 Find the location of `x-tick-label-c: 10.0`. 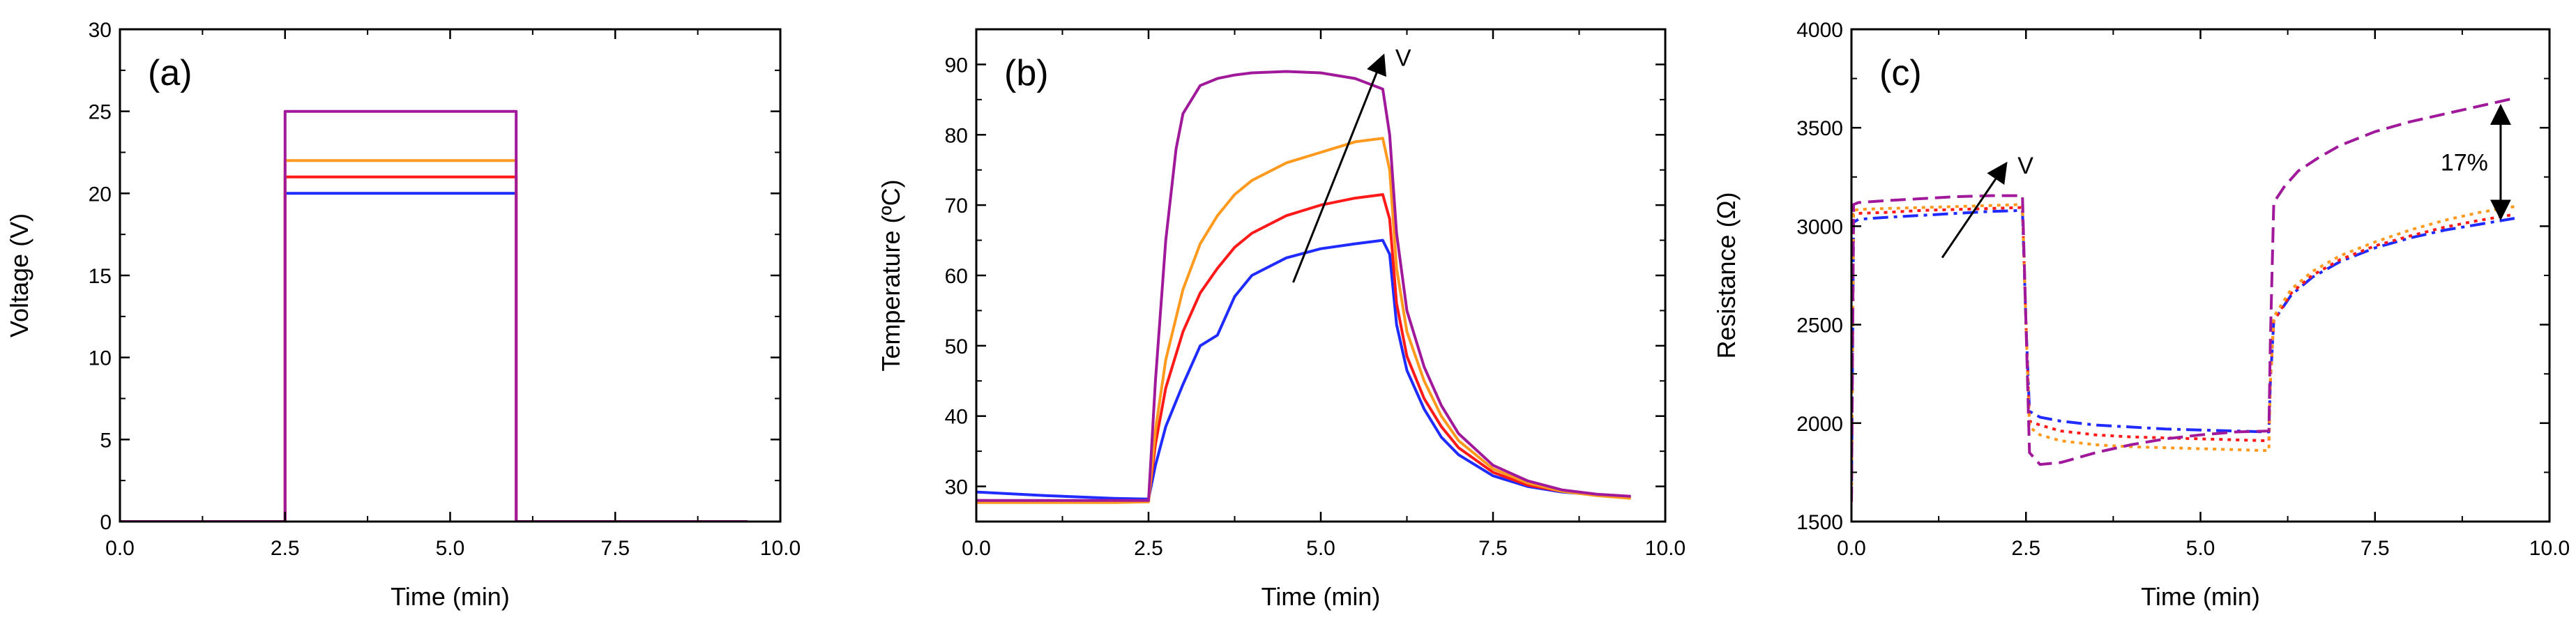

x-tick-label-c: 10.0 is located at coordinates (2549, 548).